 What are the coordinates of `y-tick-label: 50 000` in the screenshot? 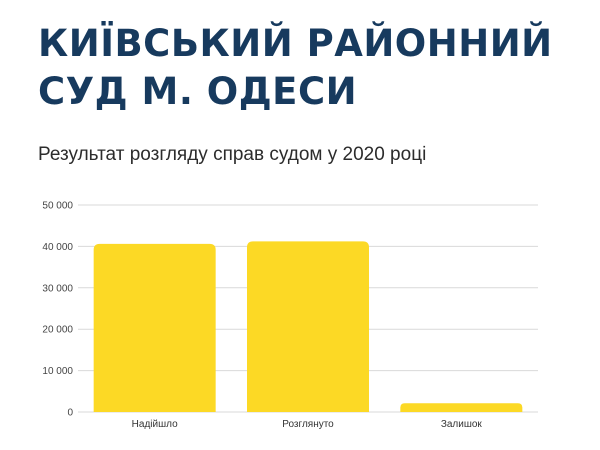 It's located at (57, 206).